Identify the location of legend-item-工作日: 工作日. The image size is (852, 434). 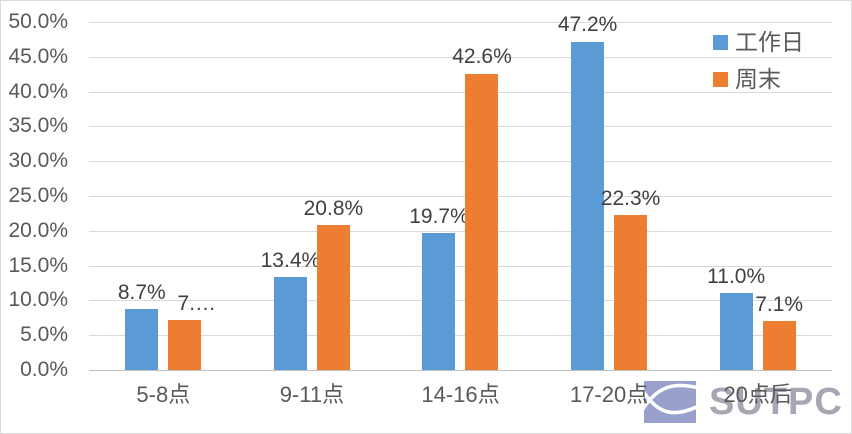
(758, 42).